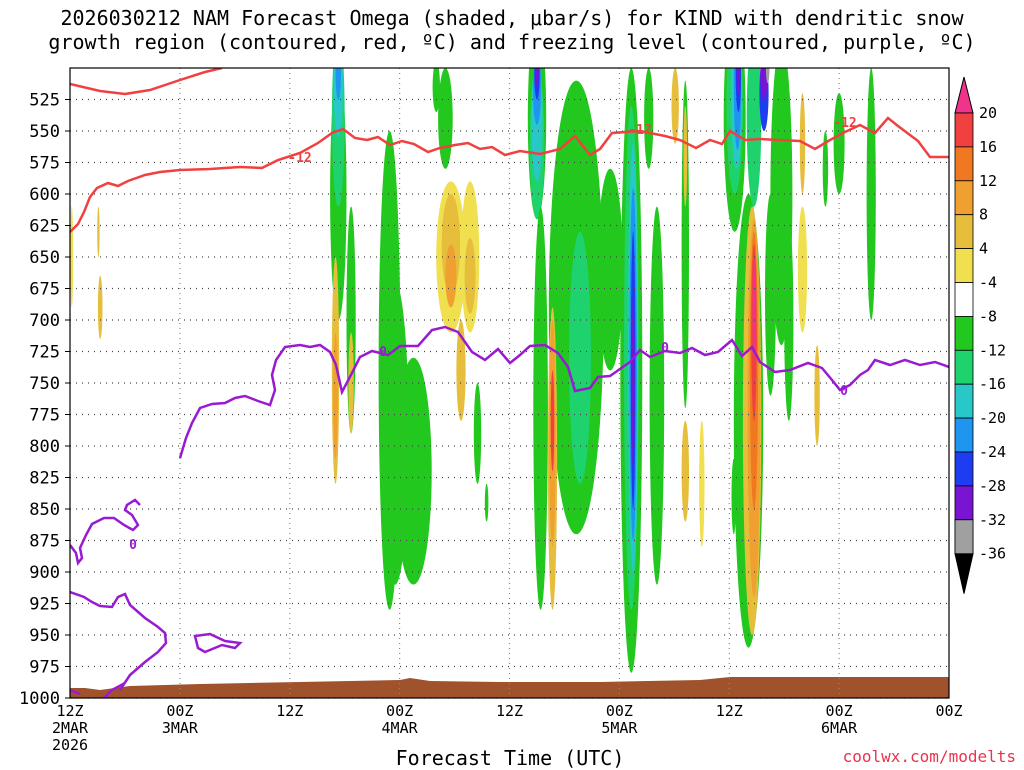 Image resolution: width=1024 pixels, height=770 pixels. Describe the element at coordinates (510, 758) in the screenshot. I see `x-axis-label: Forecast Time (UTC)` at that location.